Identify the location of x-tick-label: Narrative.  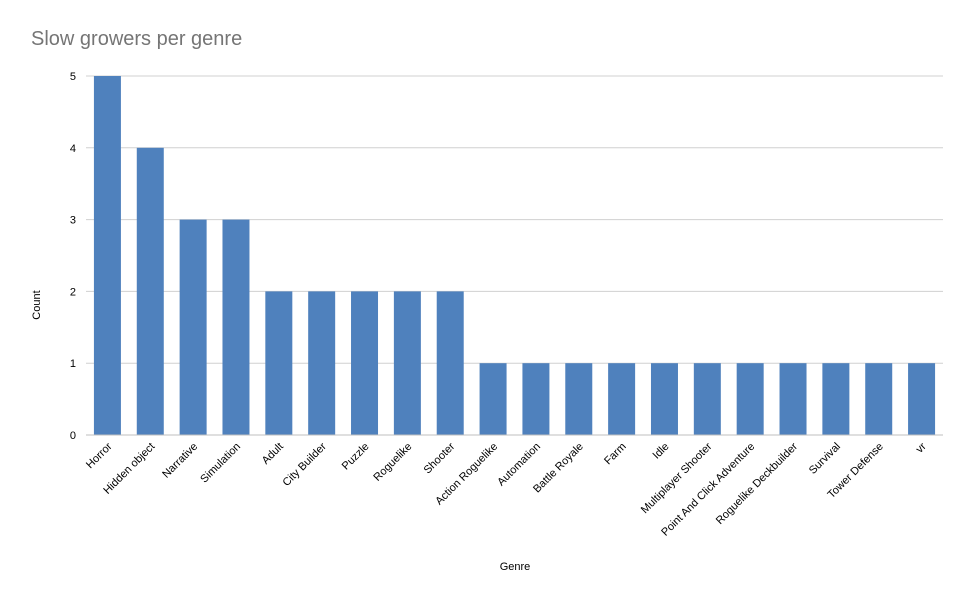
(180, 461).